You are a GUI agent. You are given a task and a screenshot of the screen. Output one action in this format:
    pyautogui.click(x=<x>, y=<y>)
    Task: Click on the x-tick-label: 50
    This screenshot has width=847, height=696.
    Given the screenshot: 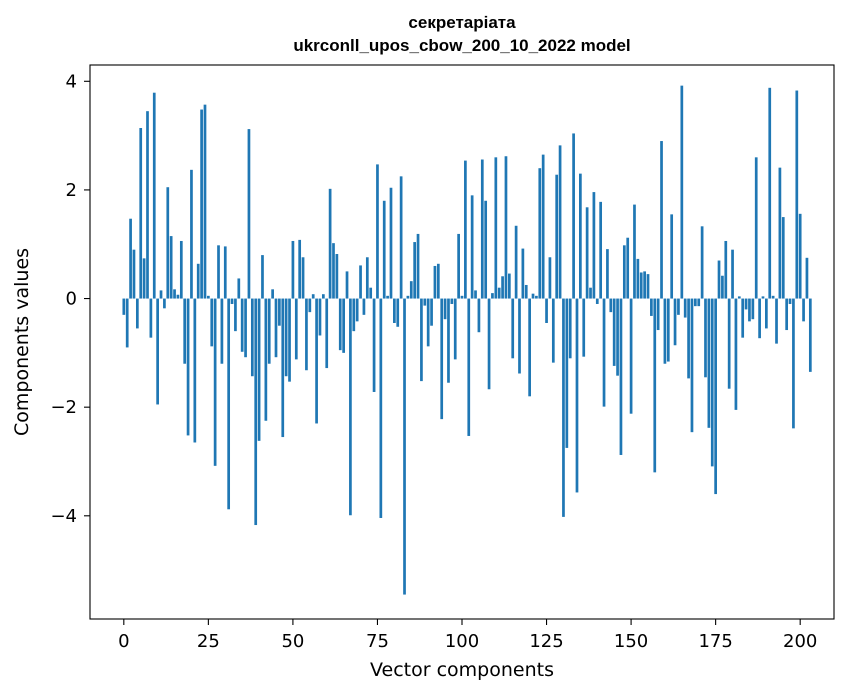 What is the action you would take?
    pyautogui.click(x=292, y=641)
    